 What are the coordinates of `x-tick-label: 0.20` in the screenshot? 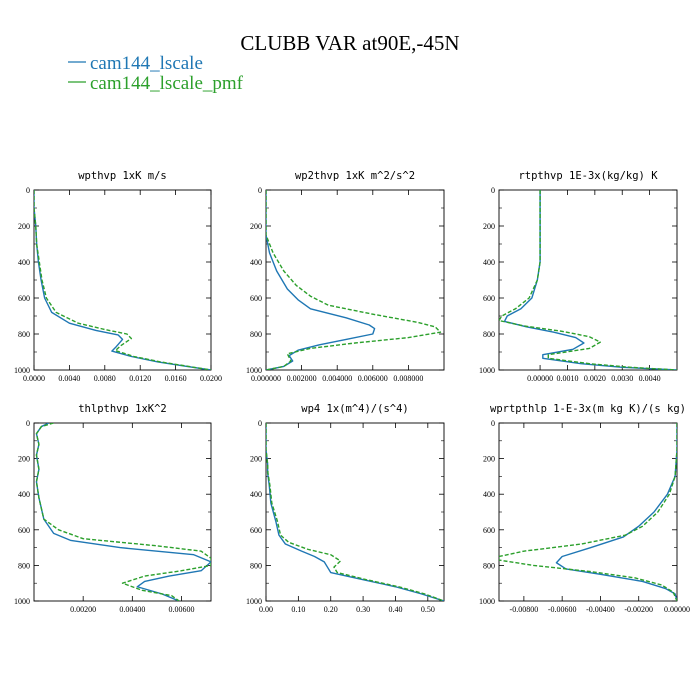 It's located at (331, 609).